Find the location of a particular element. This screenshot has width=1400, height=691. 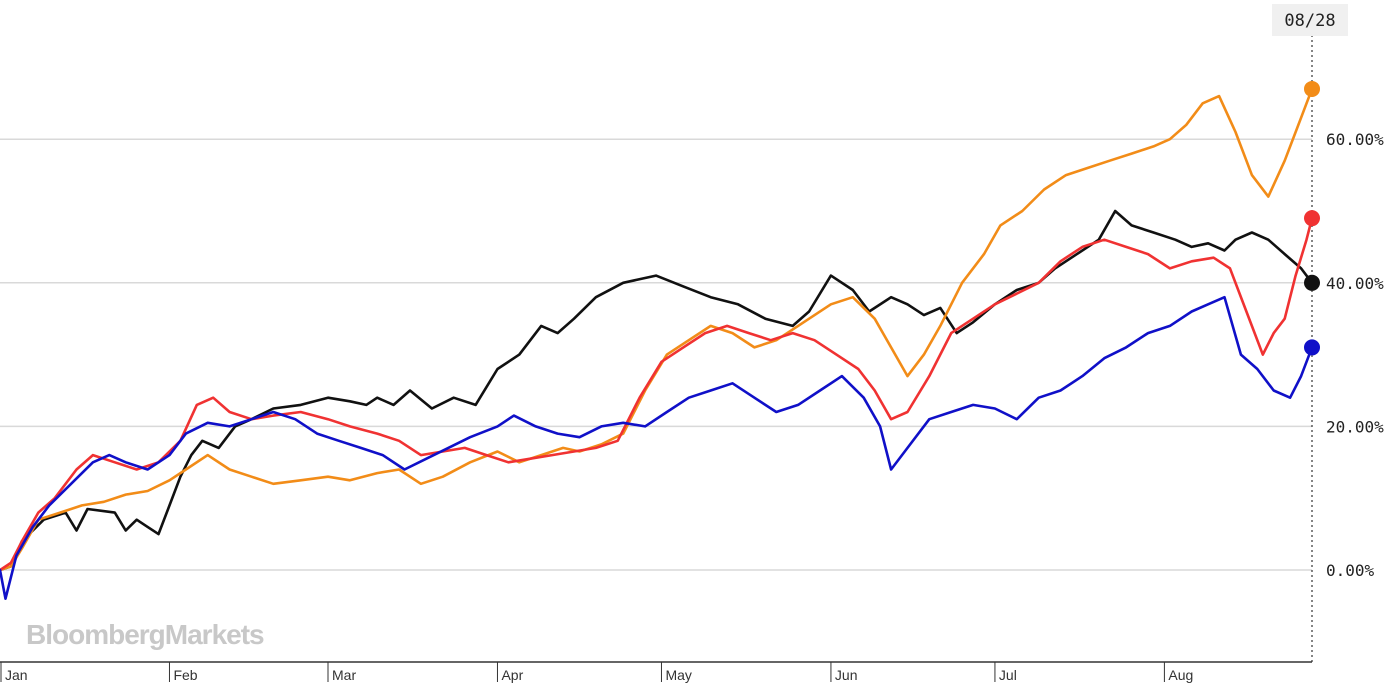

x-axis-ticks: Jan Feb Mar Apr May Jun Jul Aug is located at coordinates (596, 672).